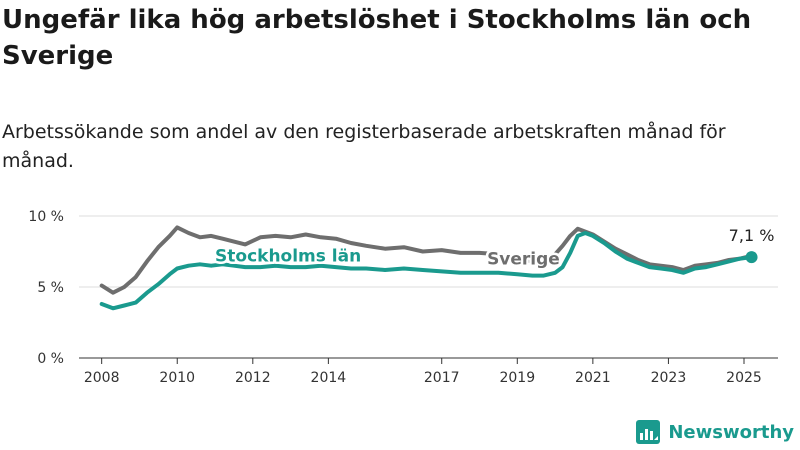  I want to click on newsworthy-brand: Newsworthy, so click(715, 432).